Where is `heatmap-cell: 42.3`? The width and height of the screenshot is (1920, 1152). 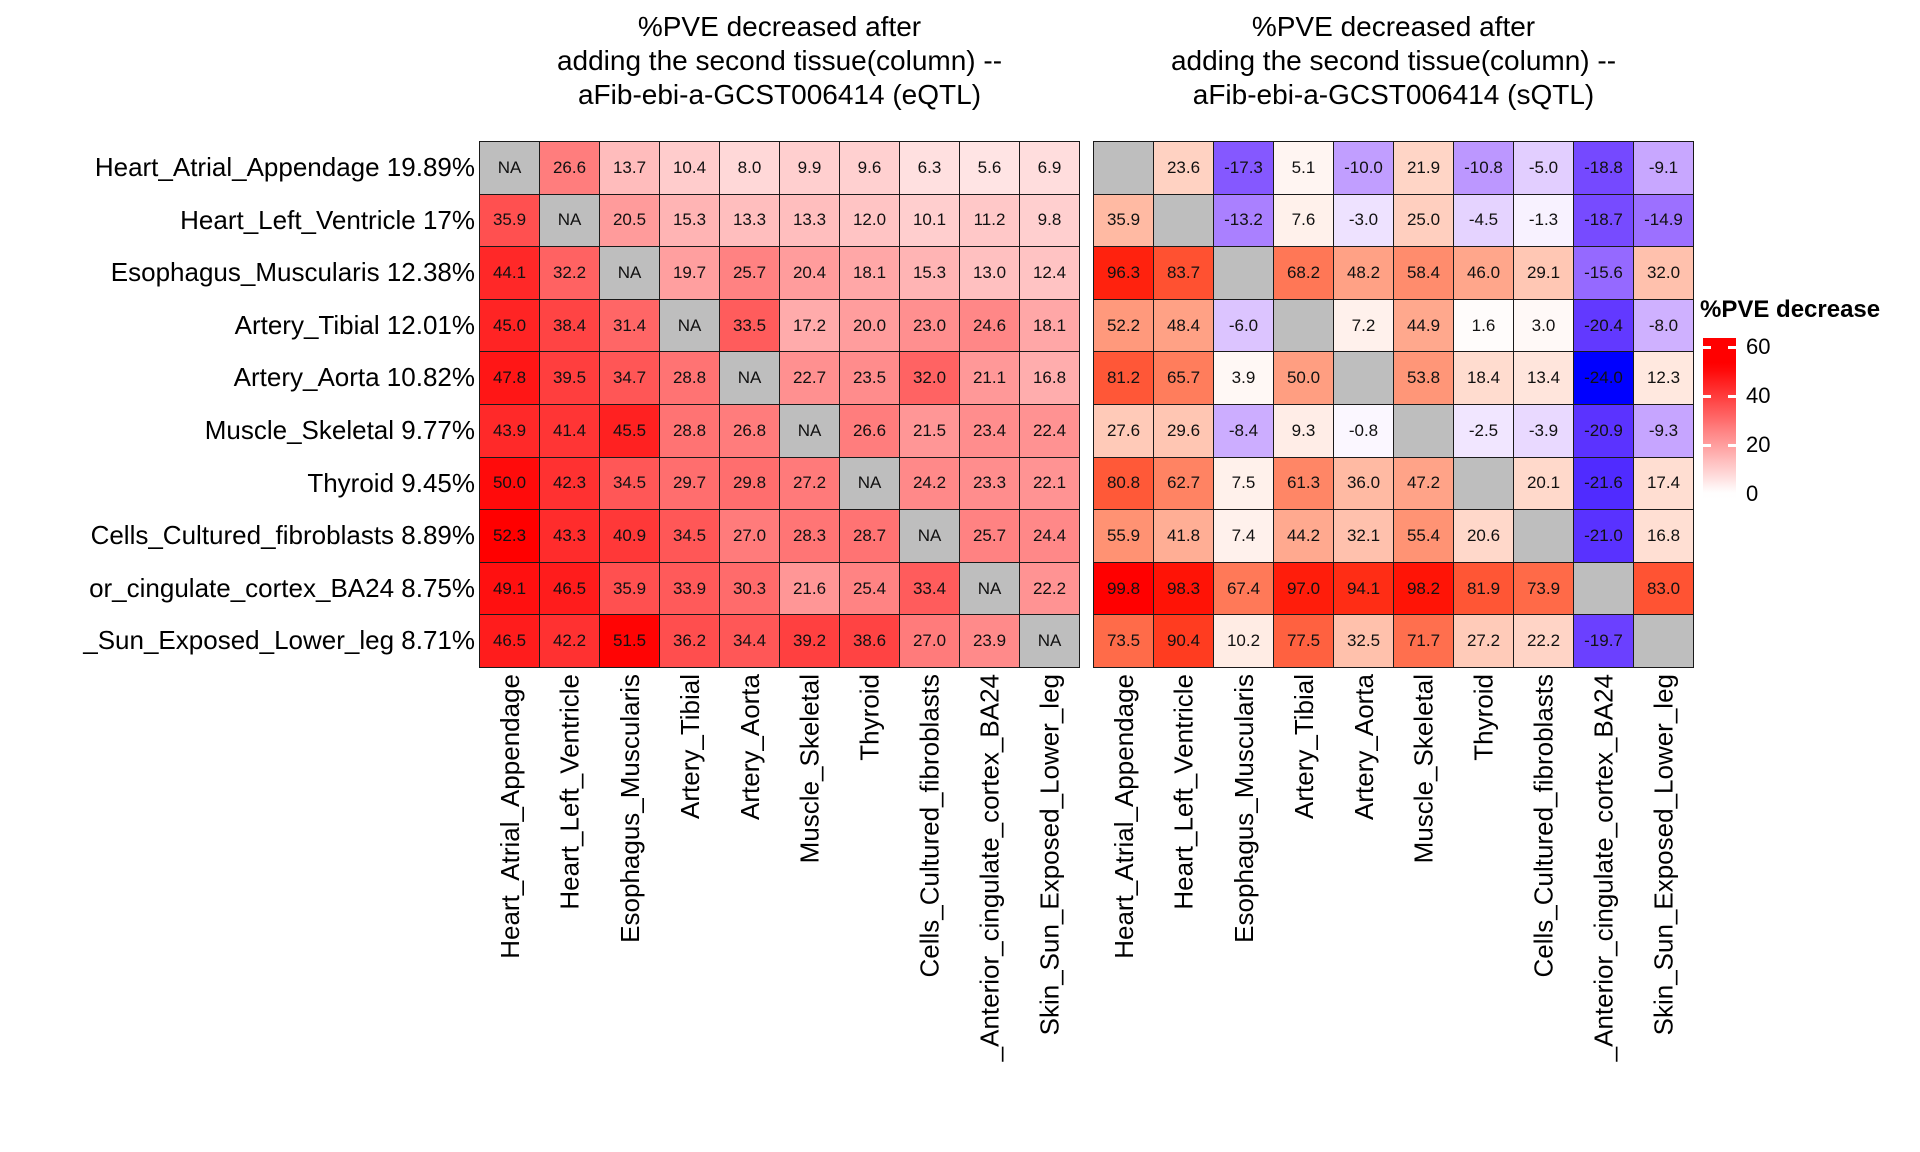
heatmap-cell: 42.3 is located at coordinates (569, 483).